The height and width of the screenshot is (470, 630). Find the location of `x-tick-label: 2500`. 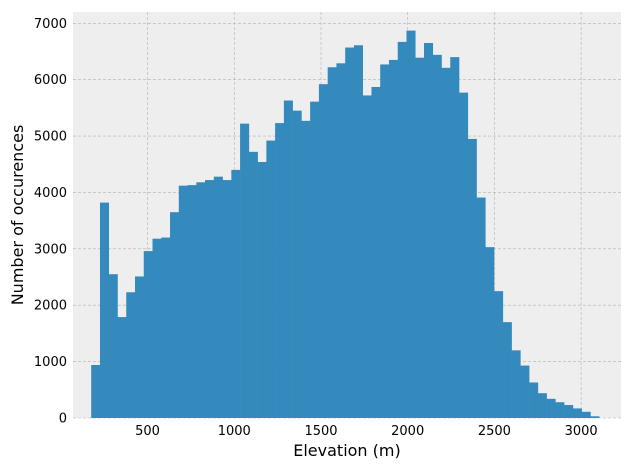

x-tick-label: 2500 is located at coordinates (494, 431).